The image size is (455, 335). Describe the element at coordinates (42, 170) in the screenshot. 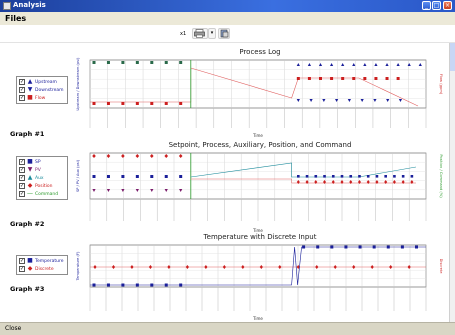

I see `legend-item: ✓ ▼ PV` at that location.